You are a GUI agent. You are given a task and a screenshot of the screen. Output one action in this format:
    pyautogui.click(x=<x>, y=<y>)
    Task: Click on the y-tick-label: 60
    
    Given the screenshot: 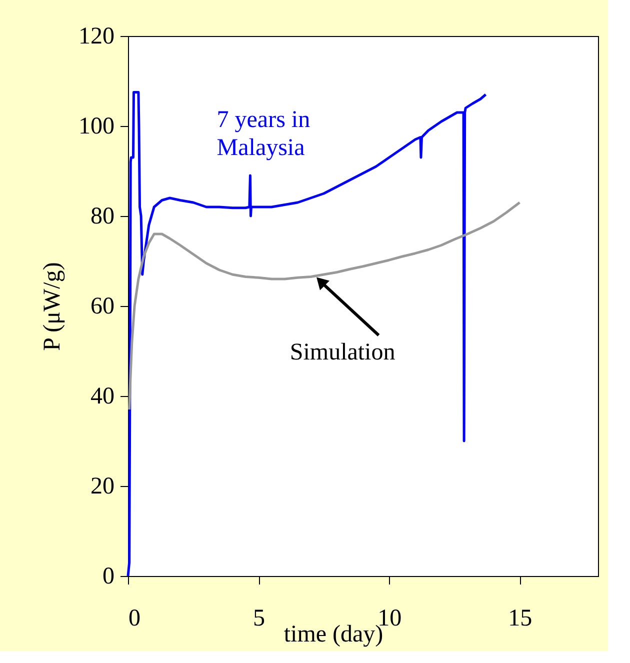 What is the action you would take?
    pyautogui.click(x=102, y=307)
    